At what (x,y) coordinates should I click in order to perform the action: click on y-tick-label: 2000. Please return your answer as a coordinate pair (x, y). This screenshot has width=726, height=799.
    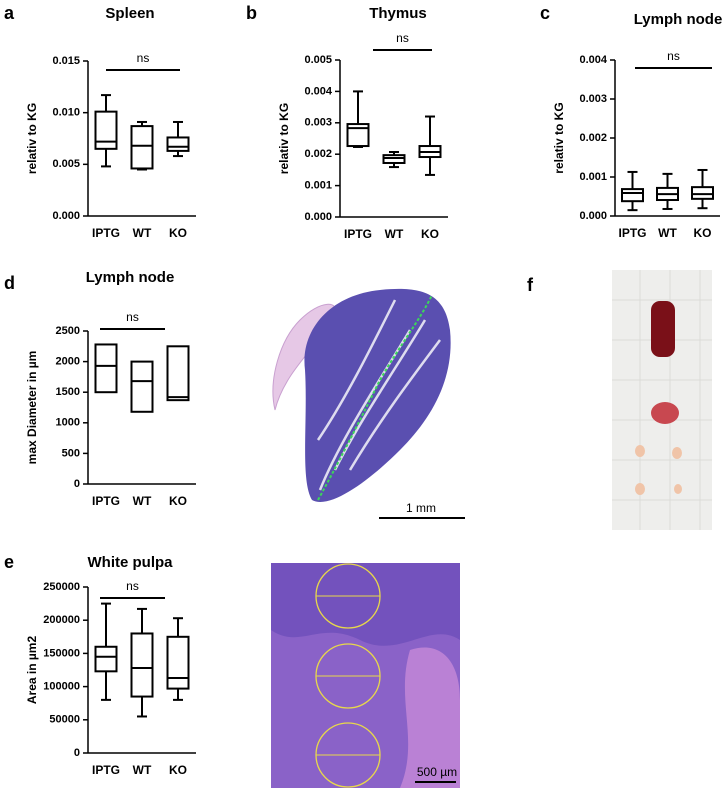
    Looking at the image, I should click on (68, 362).